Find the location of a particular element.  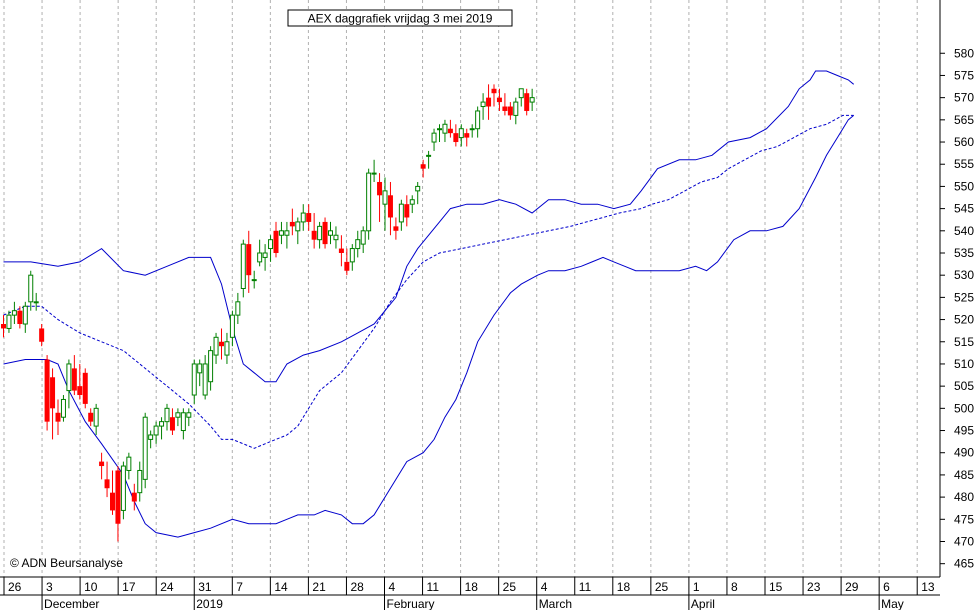

x-tick-label: 29 is located at coordinates (852, 587).